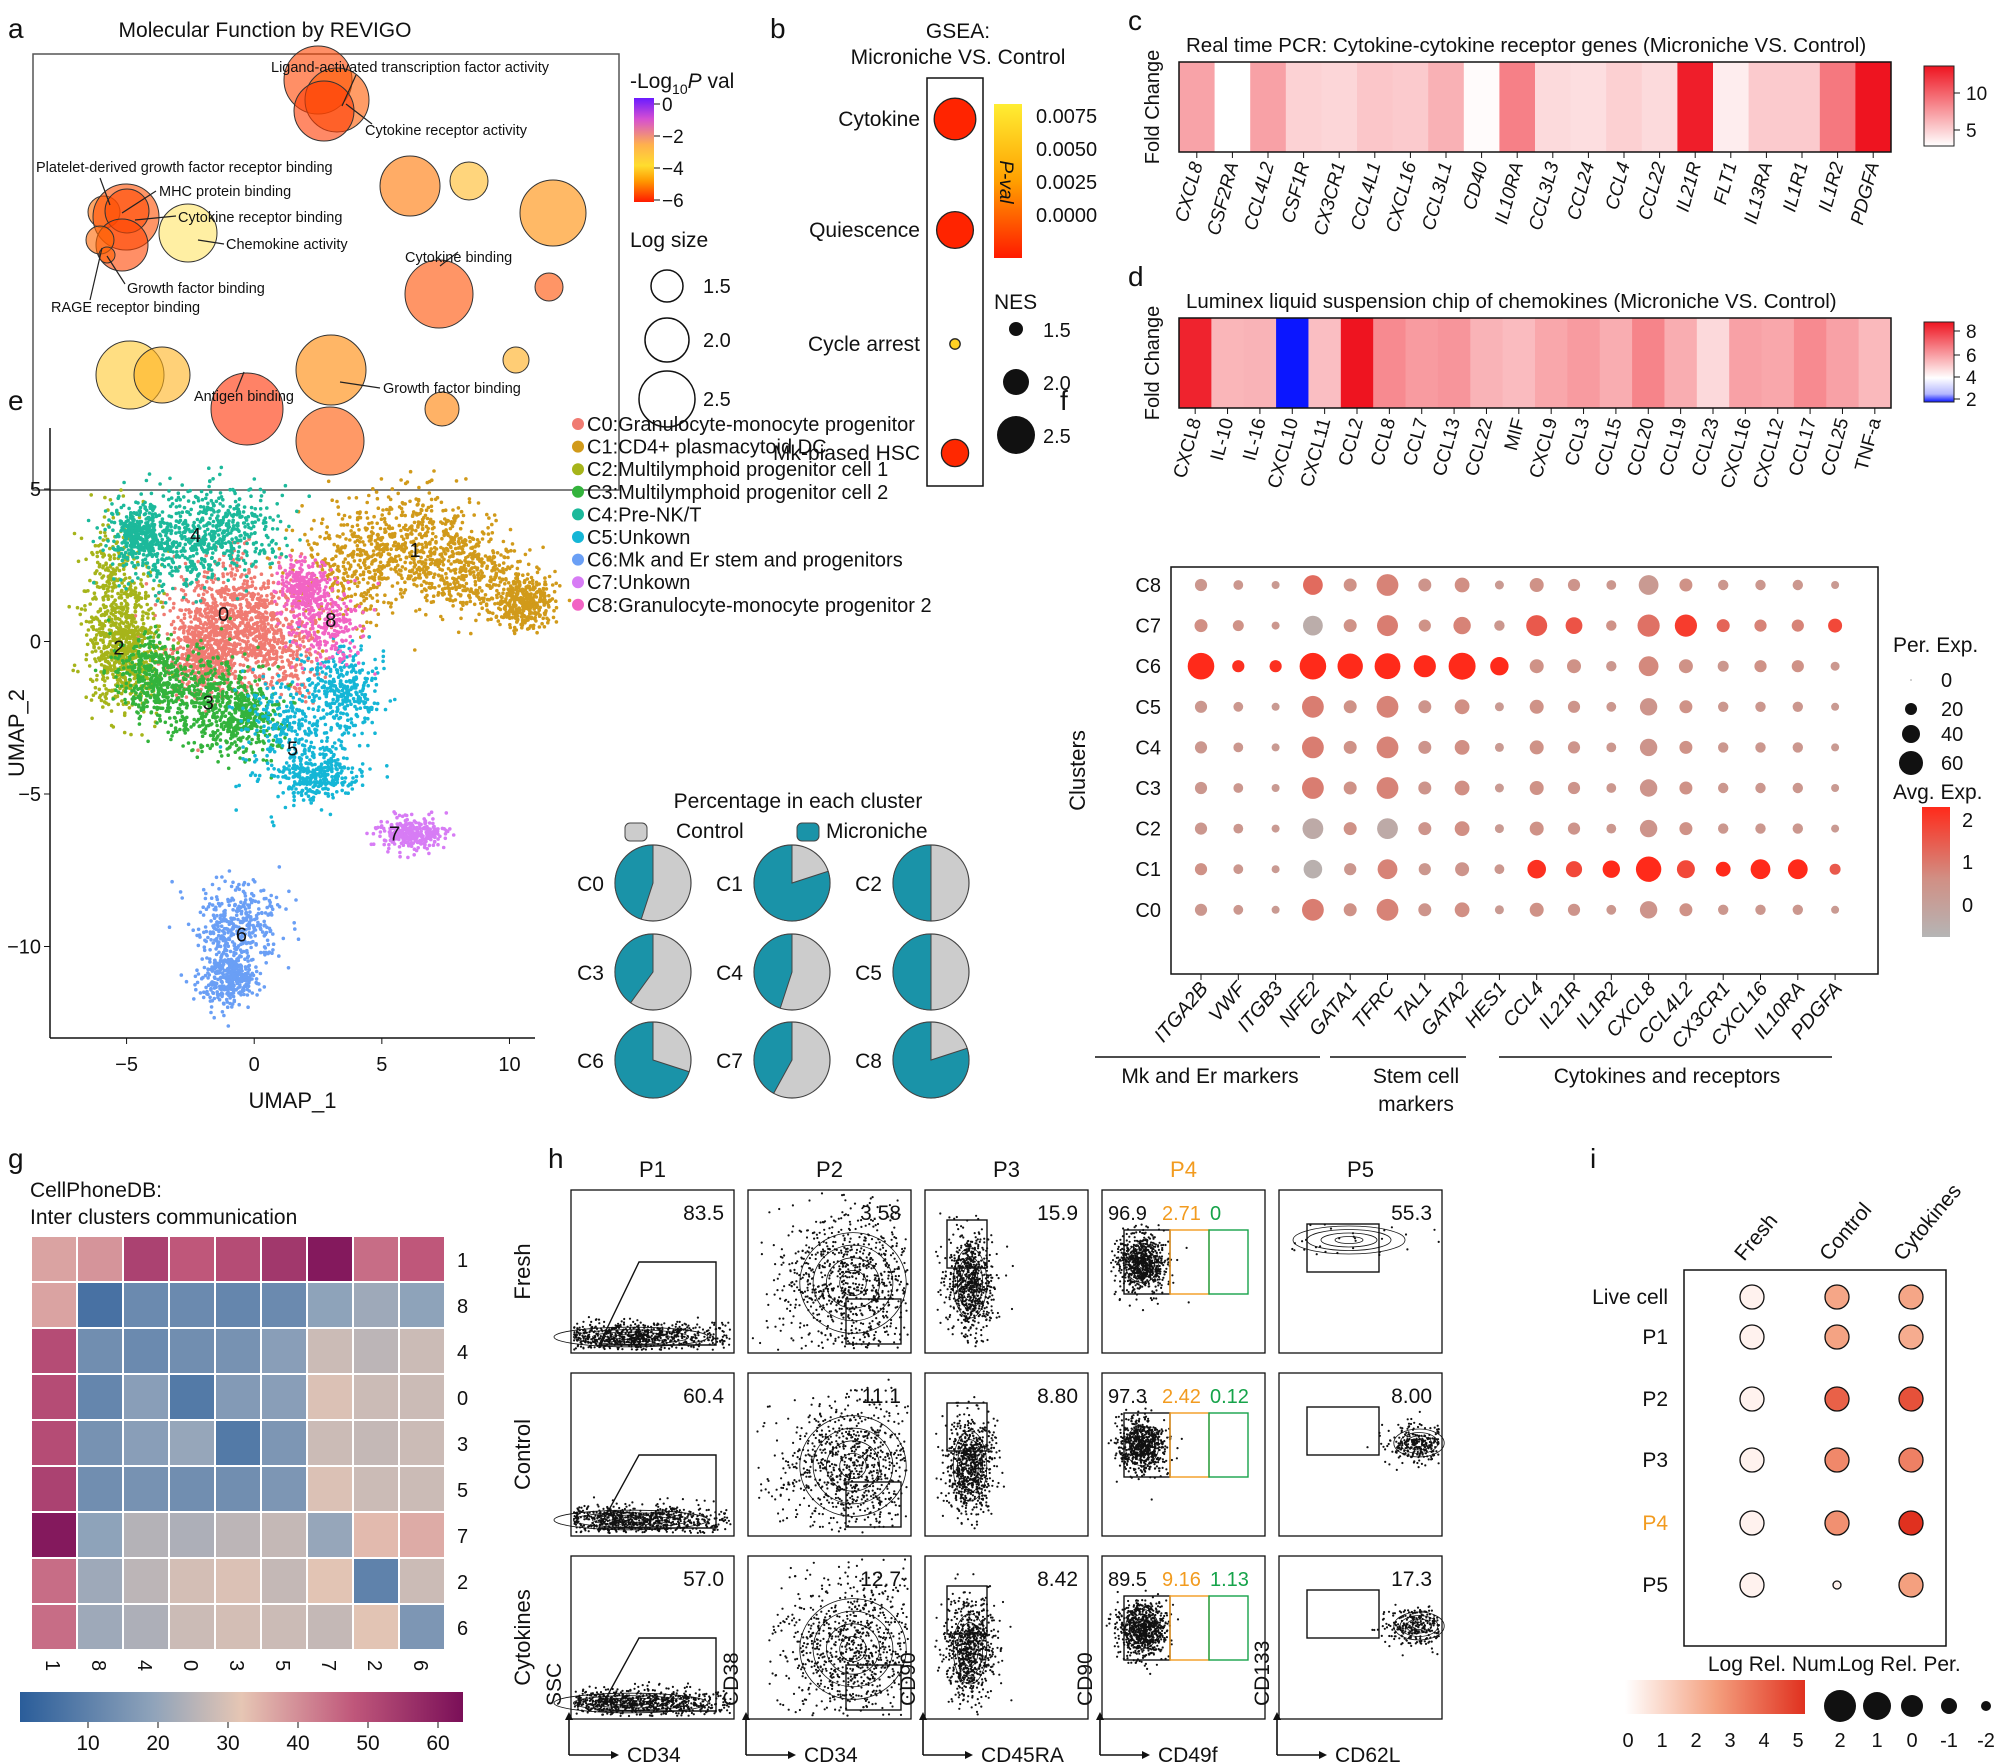 Image resolution: width=1999 pixels, height=1763 pixels. I want to click on heatmap-category-label: IL10RA, so click(1509, 193).